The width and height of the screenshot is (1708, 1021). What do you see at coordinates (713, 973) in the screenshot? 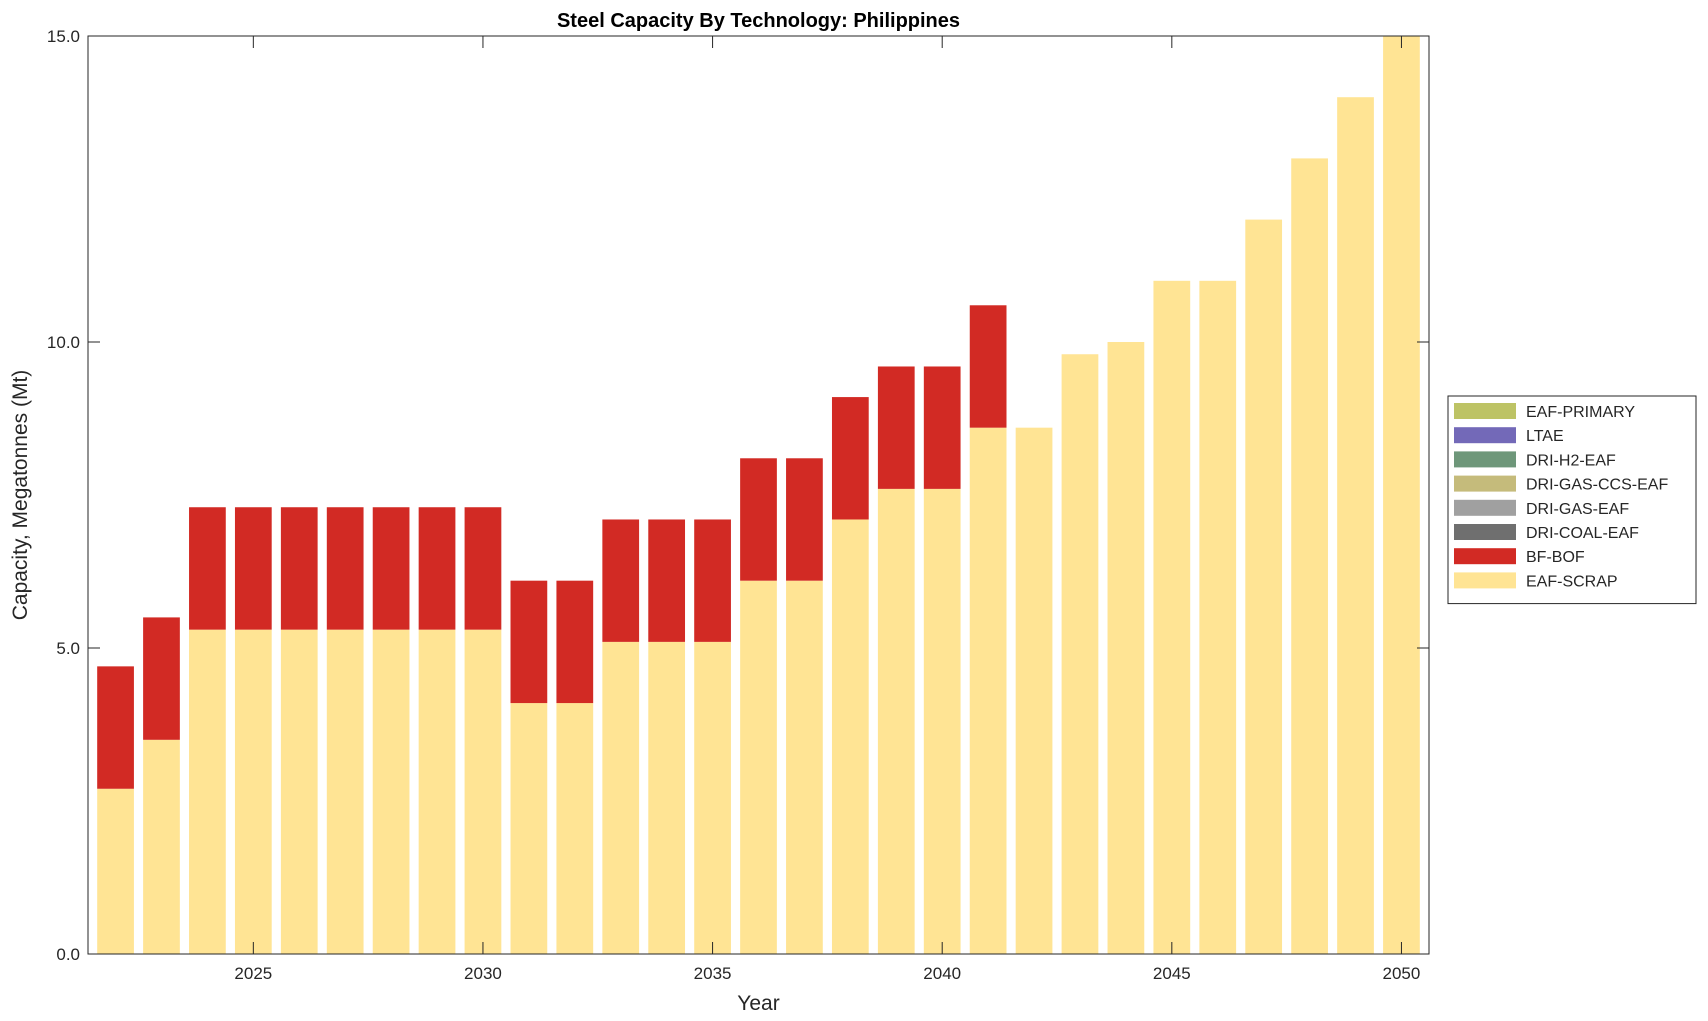
I see `x-tick-label: 2035` at bounding box center [713, 973].